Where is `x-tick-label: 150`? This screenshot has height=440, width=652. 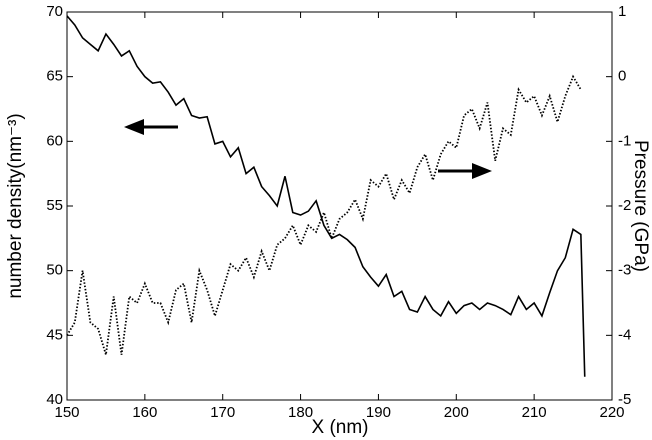
x-tick-label: 150 is located at coordinates (66, 412).